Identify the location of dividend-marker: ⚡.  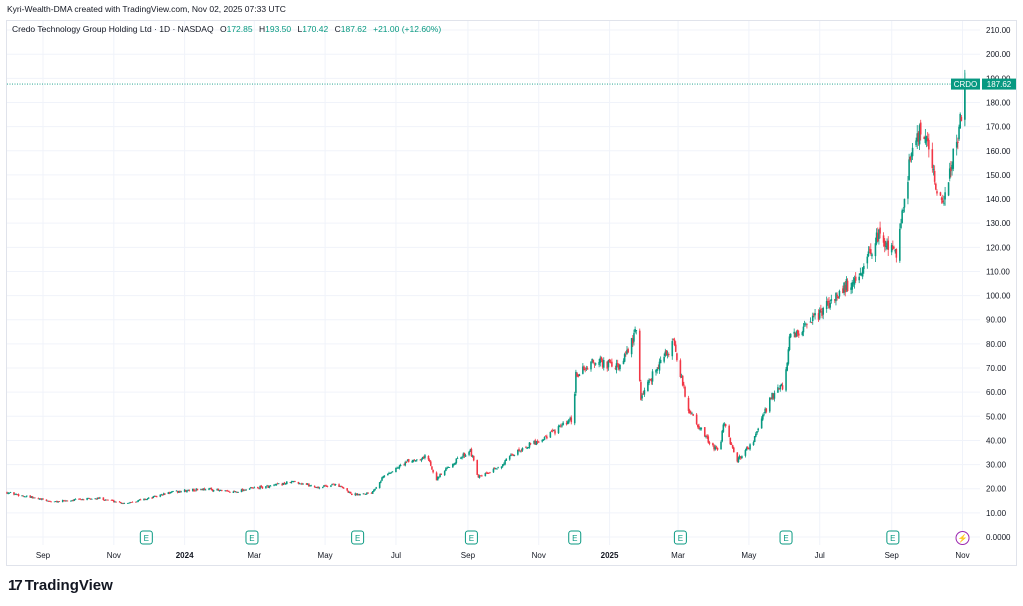
(962, 538).